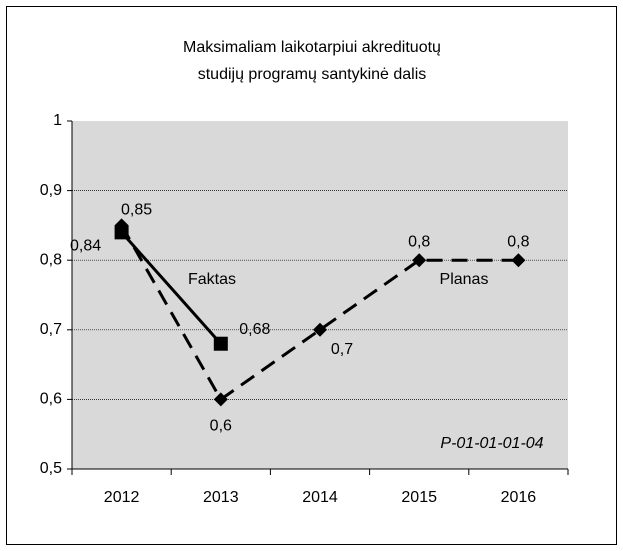 This screenshot has width=623, height=551. What do you see at coordinates (136, 210) in the screenshot?
I see `data-label: 0,85` at bounding box center [136, 210].